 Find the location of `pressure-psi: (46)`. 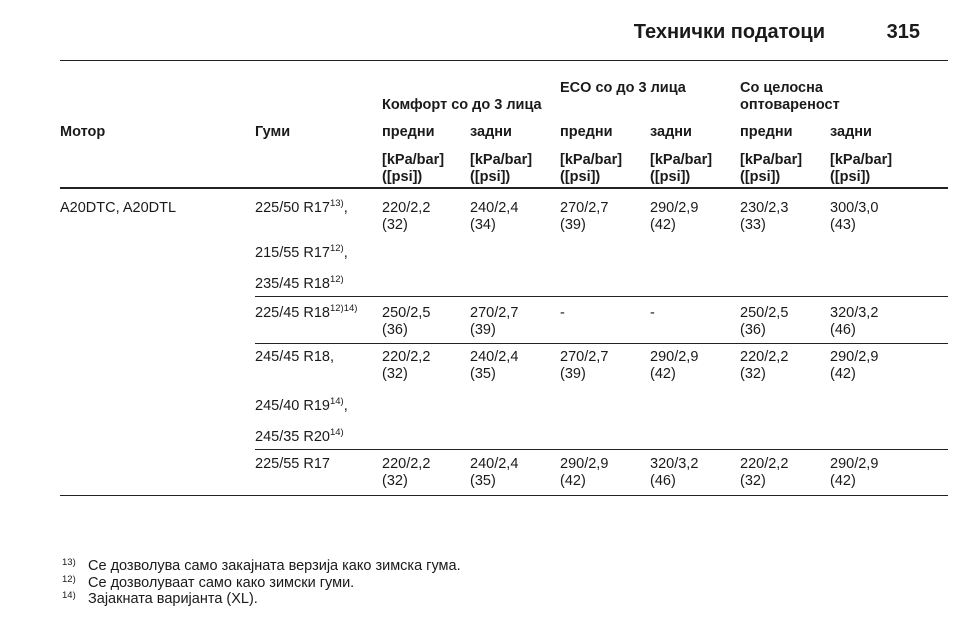

pressure-psi: (46) is located at coordinates (843, 330).